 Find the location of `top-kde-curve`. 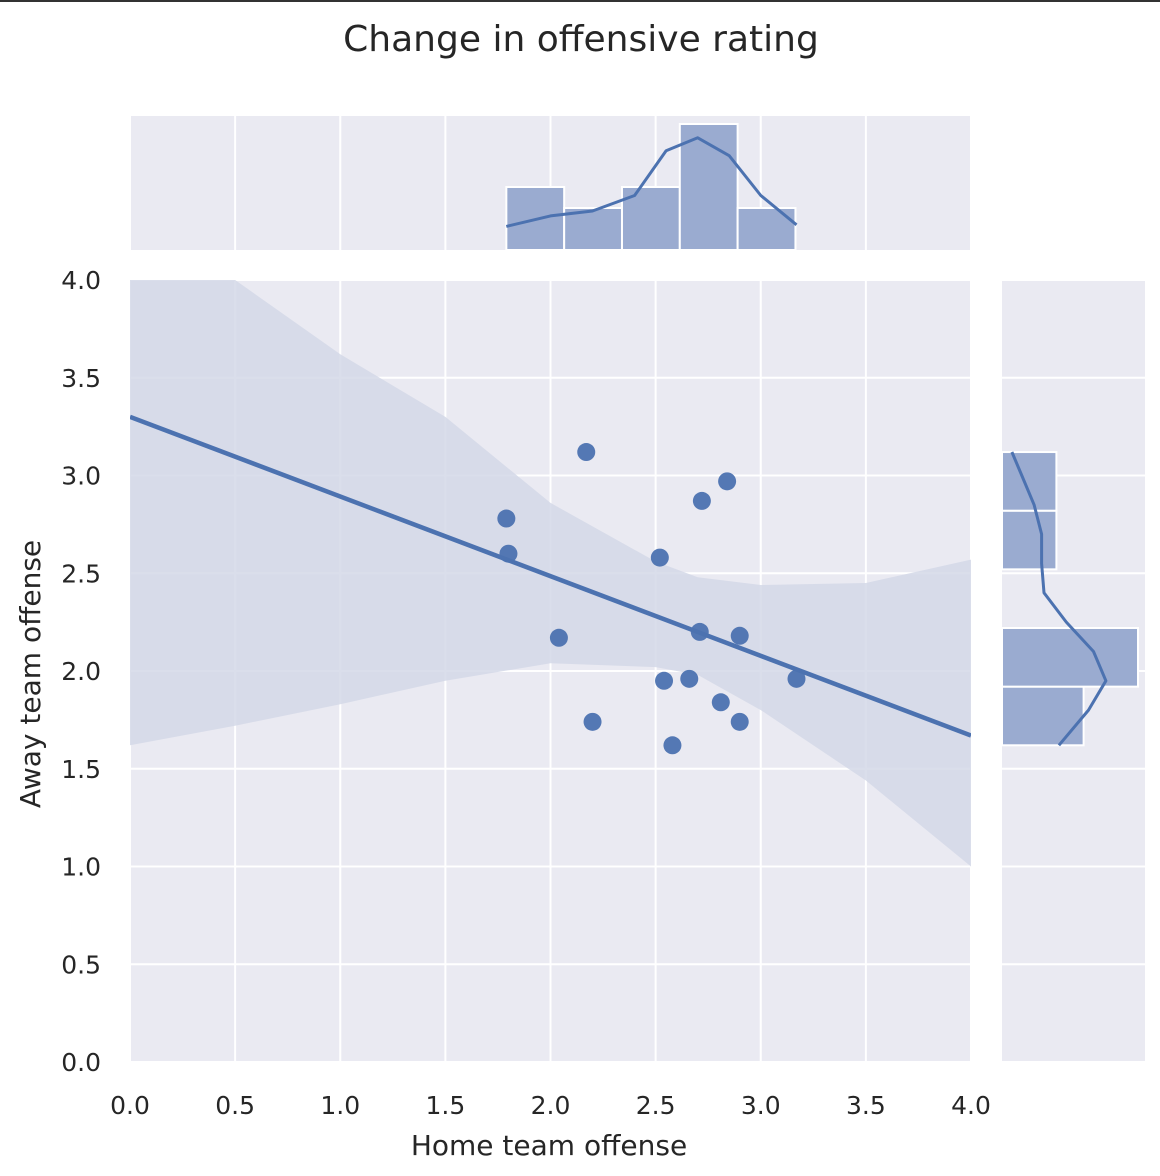

top-kde-curve is located at coordinates (651, 182).